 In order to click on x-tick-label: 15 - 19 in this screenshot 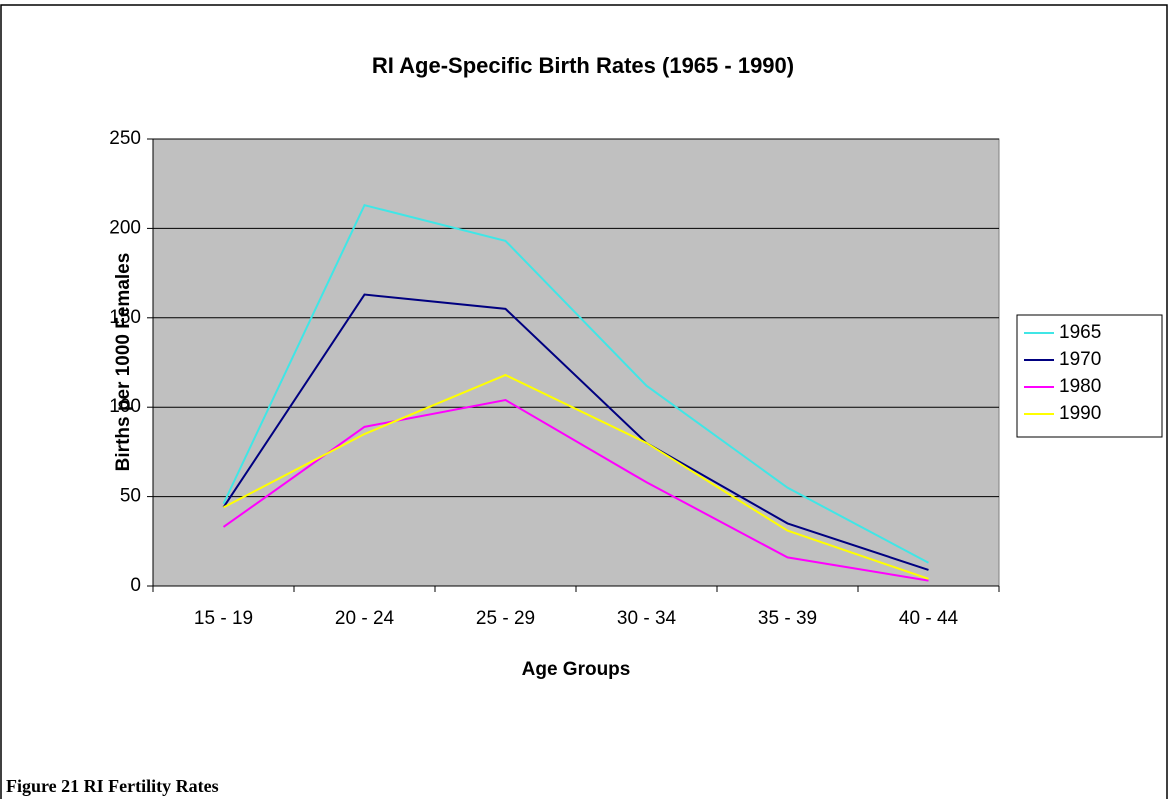, I will do `click(223, 618)`.